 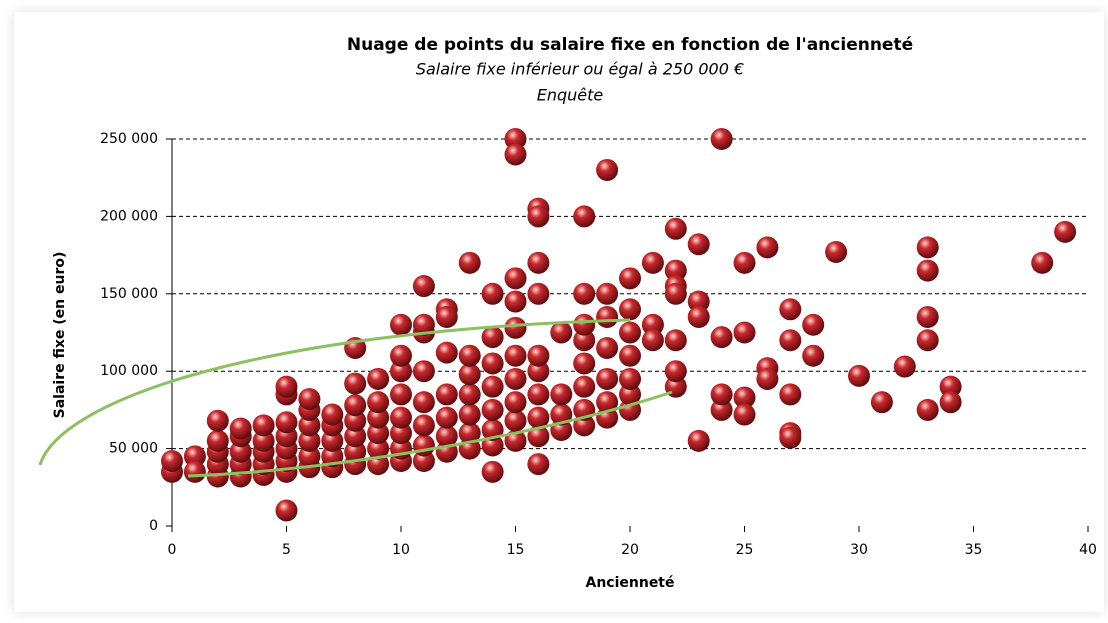 What do you see at coordinates (1088, 550) in the screenshot?
I see `x-tick-label: 40` at bounding box center [1088, 550].